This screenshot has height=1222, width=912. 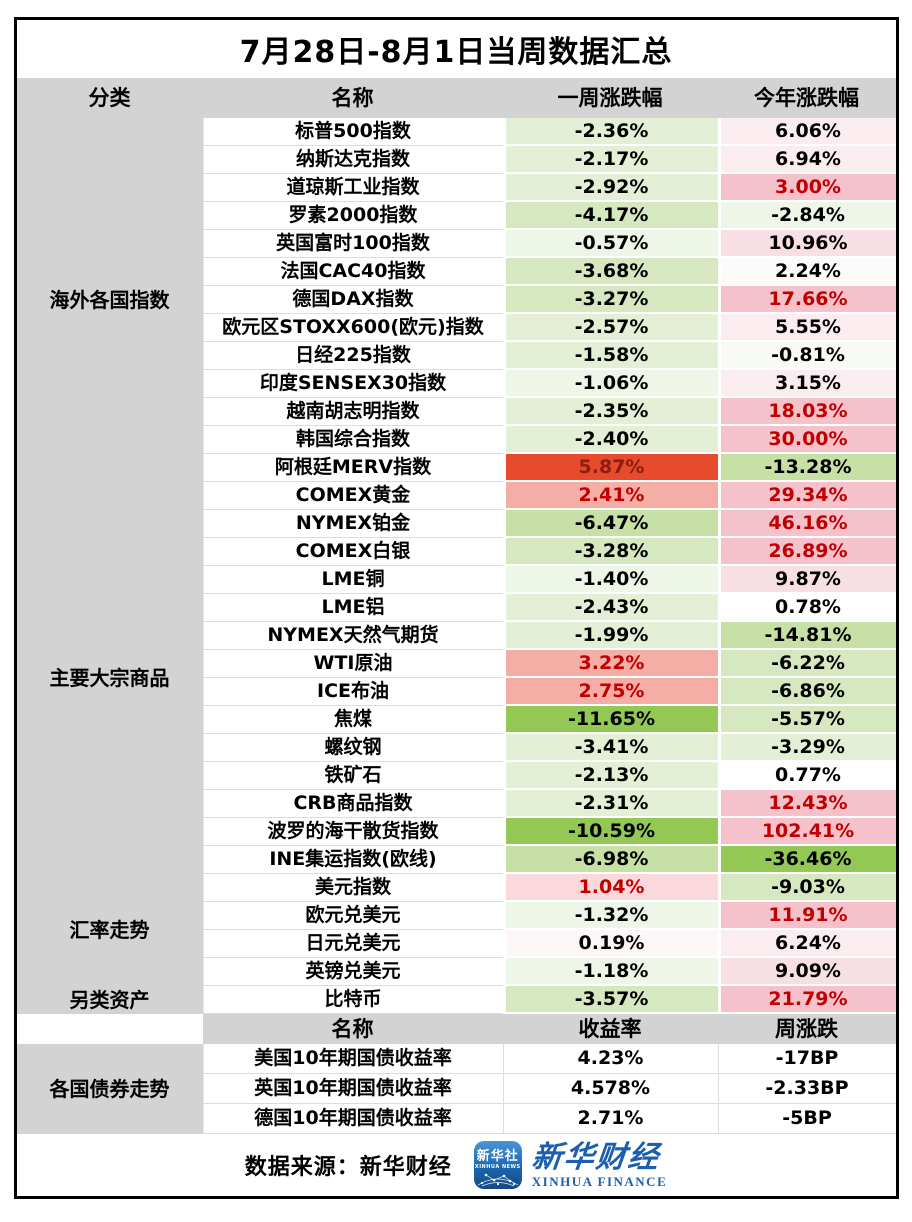 What do you see at coordinates (109, 930) in the screenshot?
I see `category-cell: 汇率走势` at bounding box center [109, 930].